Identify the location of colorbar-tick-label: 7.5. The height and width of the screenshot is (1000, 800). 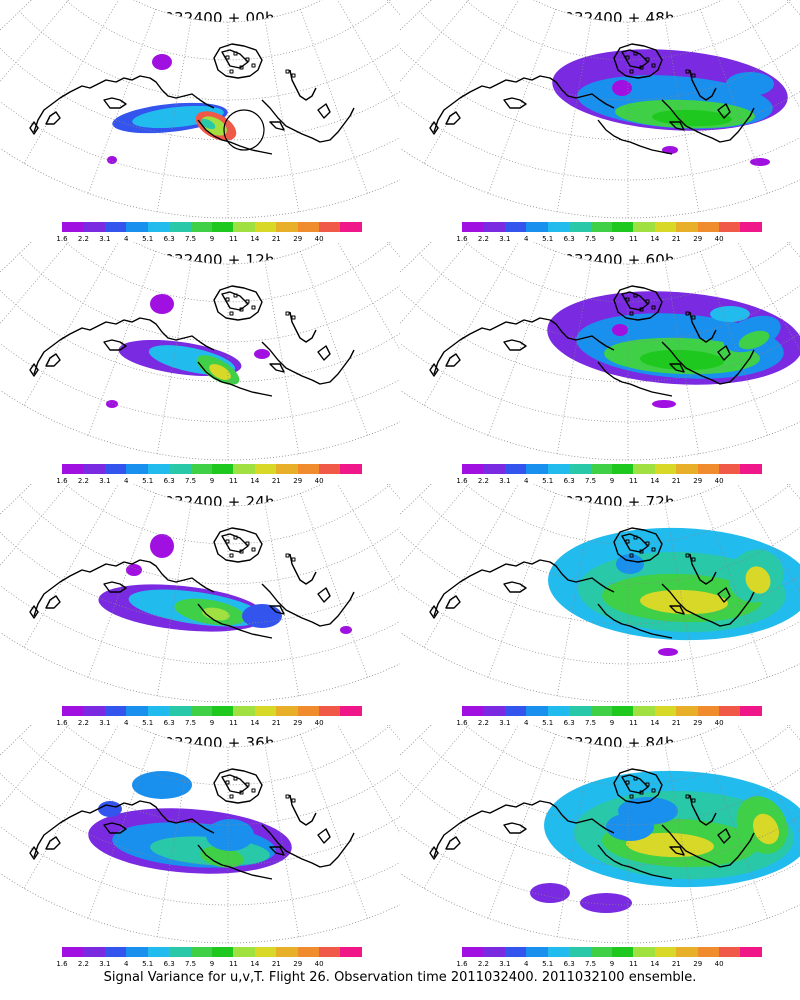
(590, 964).